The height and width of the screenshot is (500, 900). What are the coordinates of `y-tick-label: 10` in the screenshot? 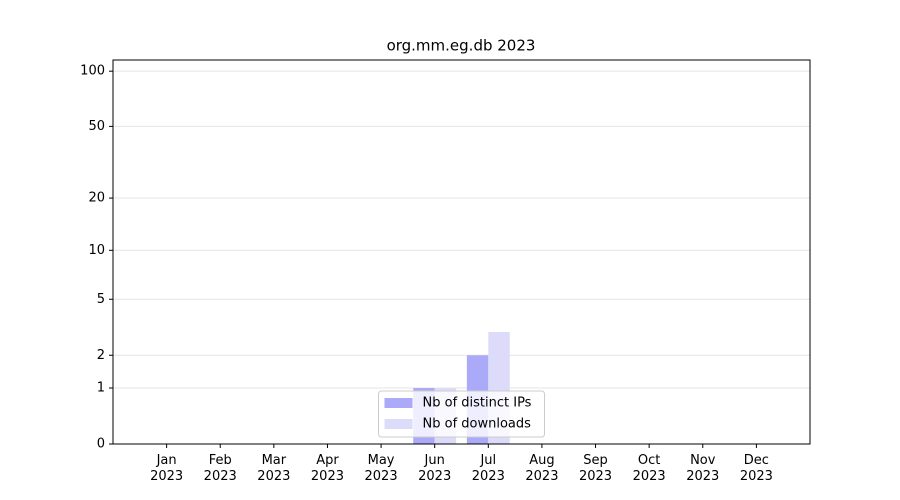 It's located at (96, 250).